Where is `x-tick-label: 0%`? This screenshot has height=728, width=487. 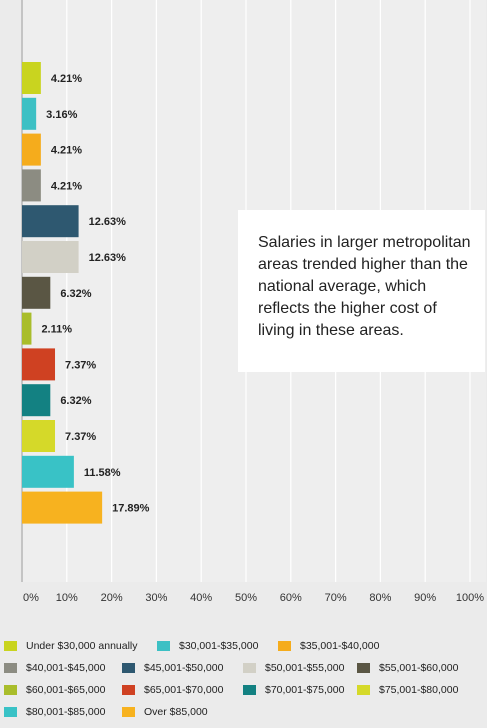
x-tick-label: 0% is located at coordinates (31, 598).